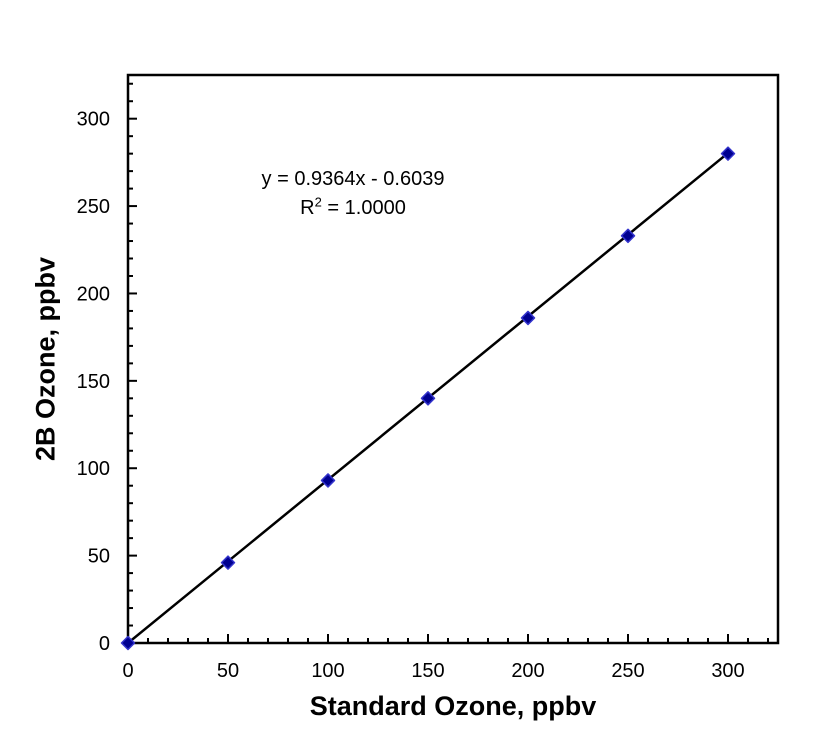  I want to click on r-squared-rest: = 1.0000, so click(363, 208).